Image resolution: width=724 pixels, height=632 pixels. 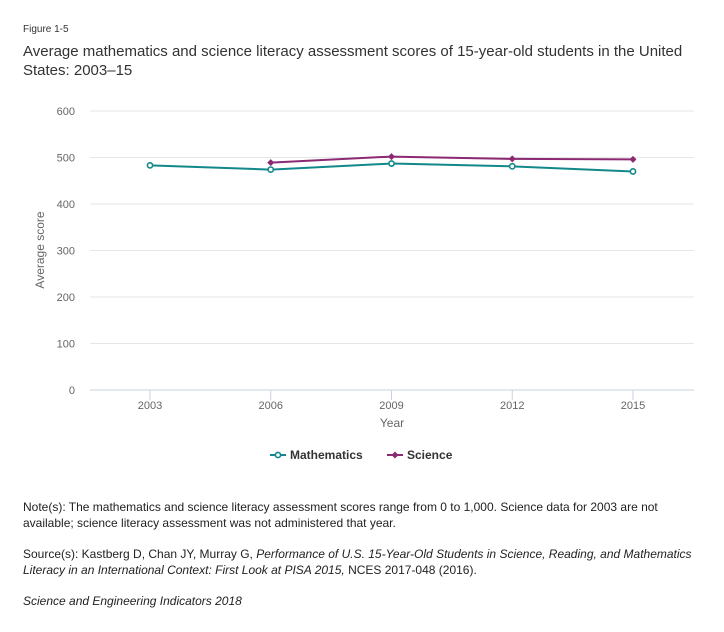 What do you see at coordinates (633, 406) in the screenshot?
I see `x-tick-label: 2015` at bounding box center [633, 406].